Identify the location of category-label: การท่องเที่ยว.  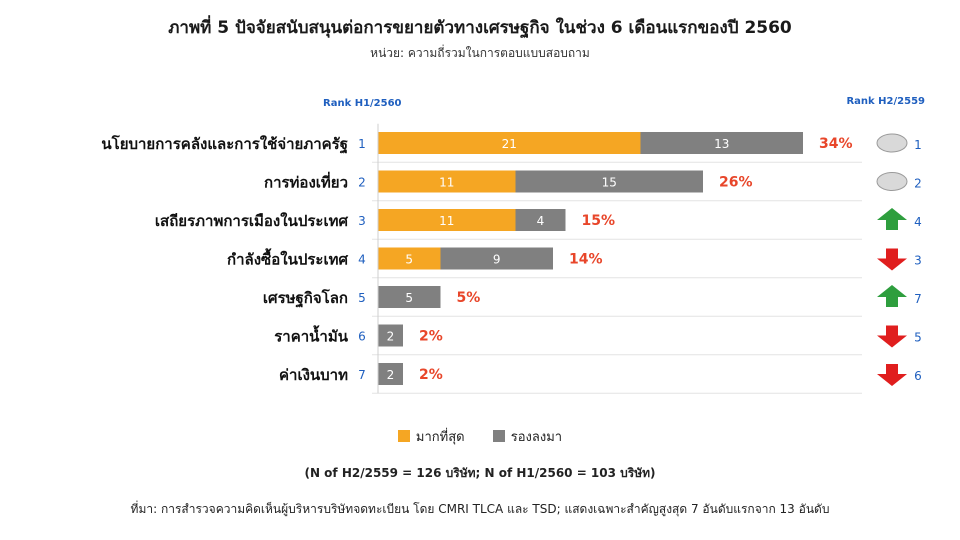
(306, 182).